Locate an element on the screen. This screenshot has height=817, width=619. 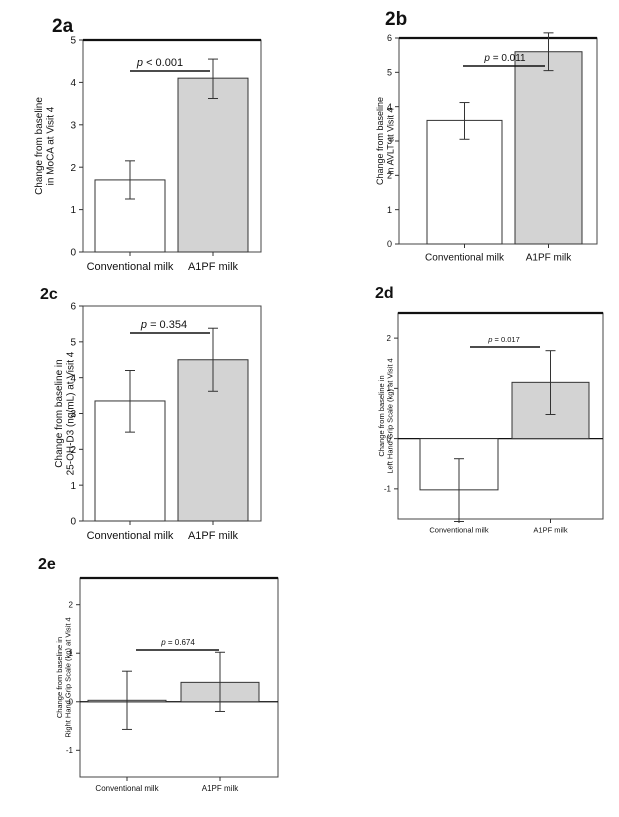
p-value-label: p < 0.001 is located at coordinates (159, 63).